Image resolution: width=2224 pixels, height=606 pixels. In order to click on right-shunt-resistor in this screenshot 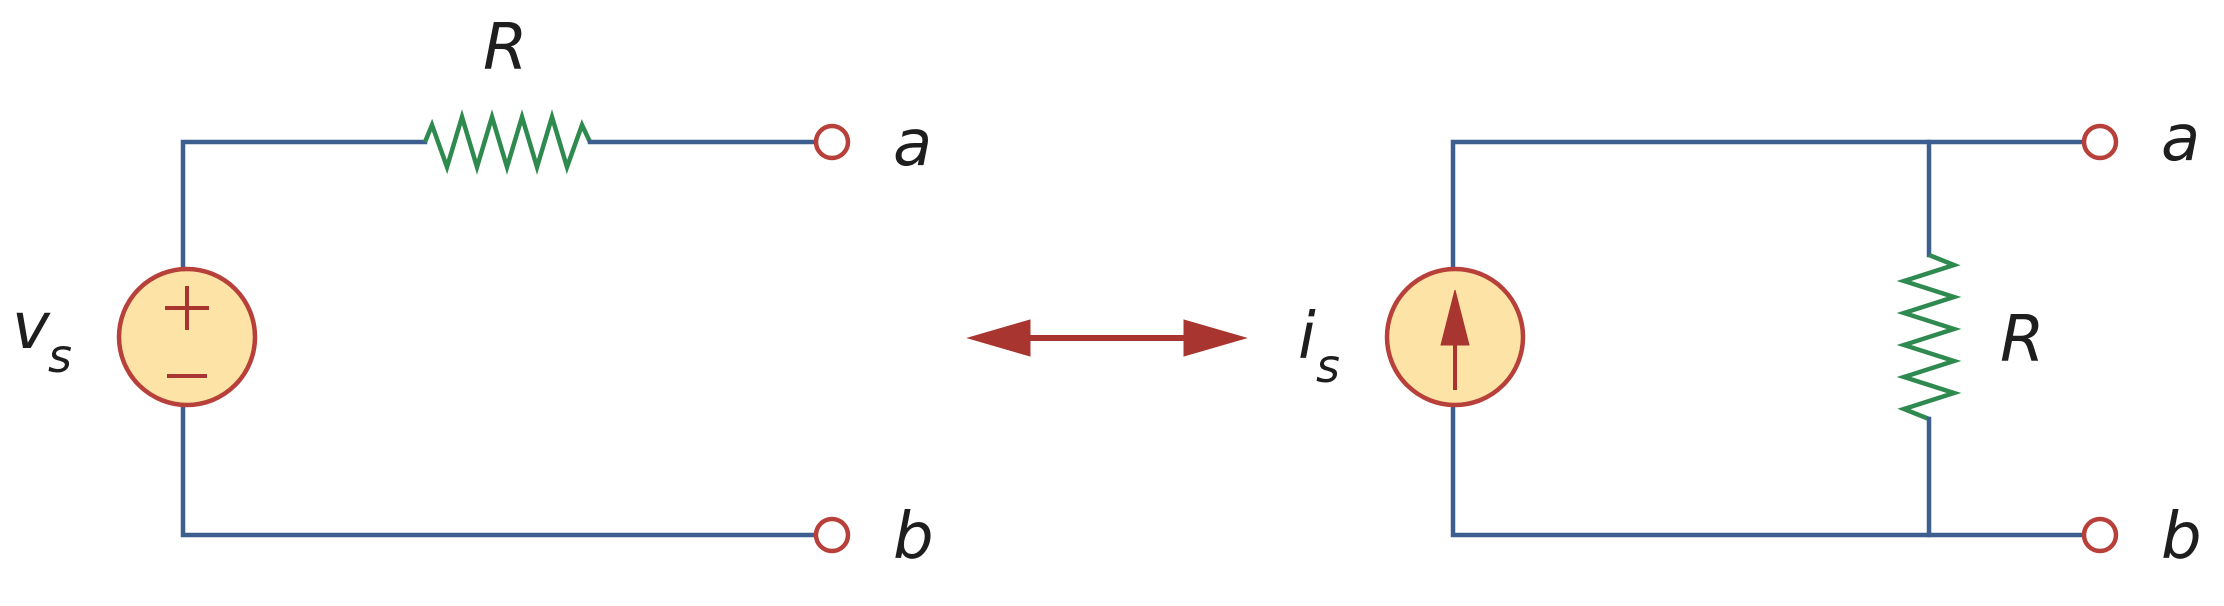, I will do `click(1929, 337)`.